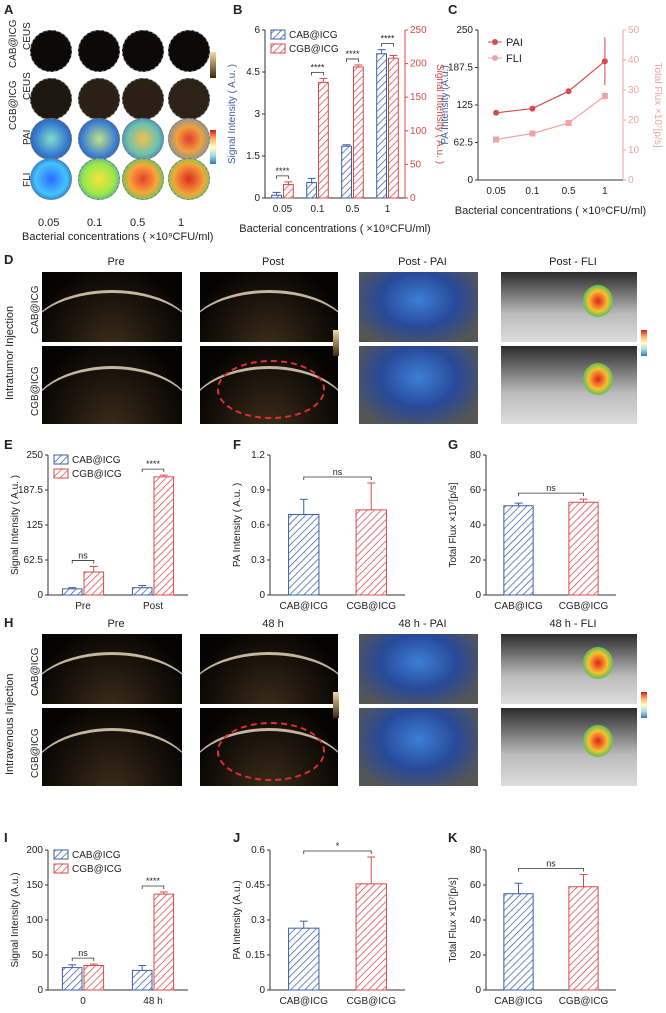 This screenshot has width=666, height=1013. I want to click on conc-2: 0.5, so click(138, 223).